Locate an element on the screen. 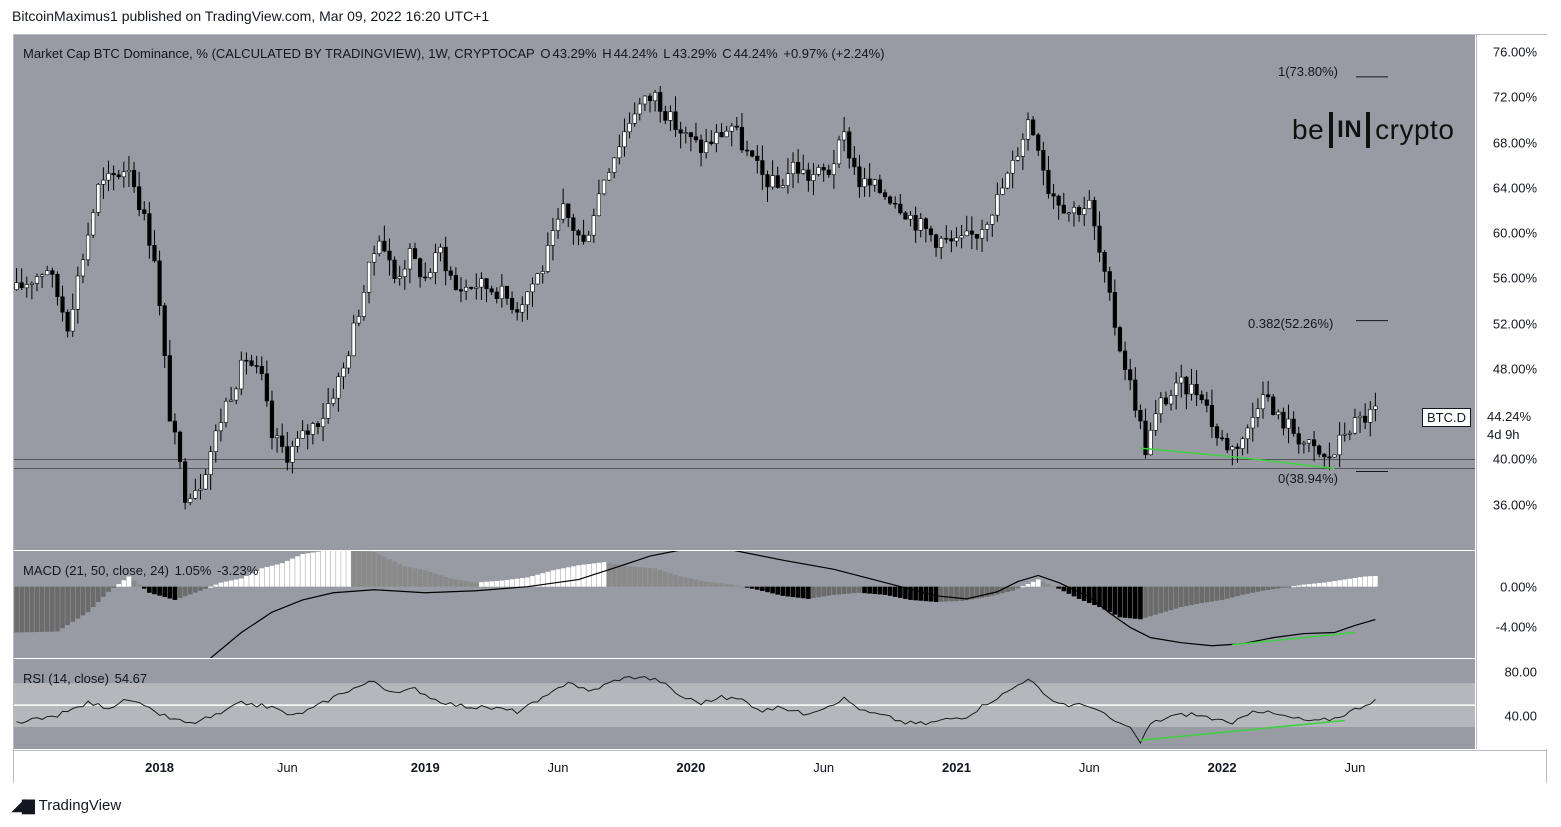  time-axis: 2018 Jun 2019 Jun 2020 Jun 2021 Jun 2022 Jun is located at coordinates (780, 766).